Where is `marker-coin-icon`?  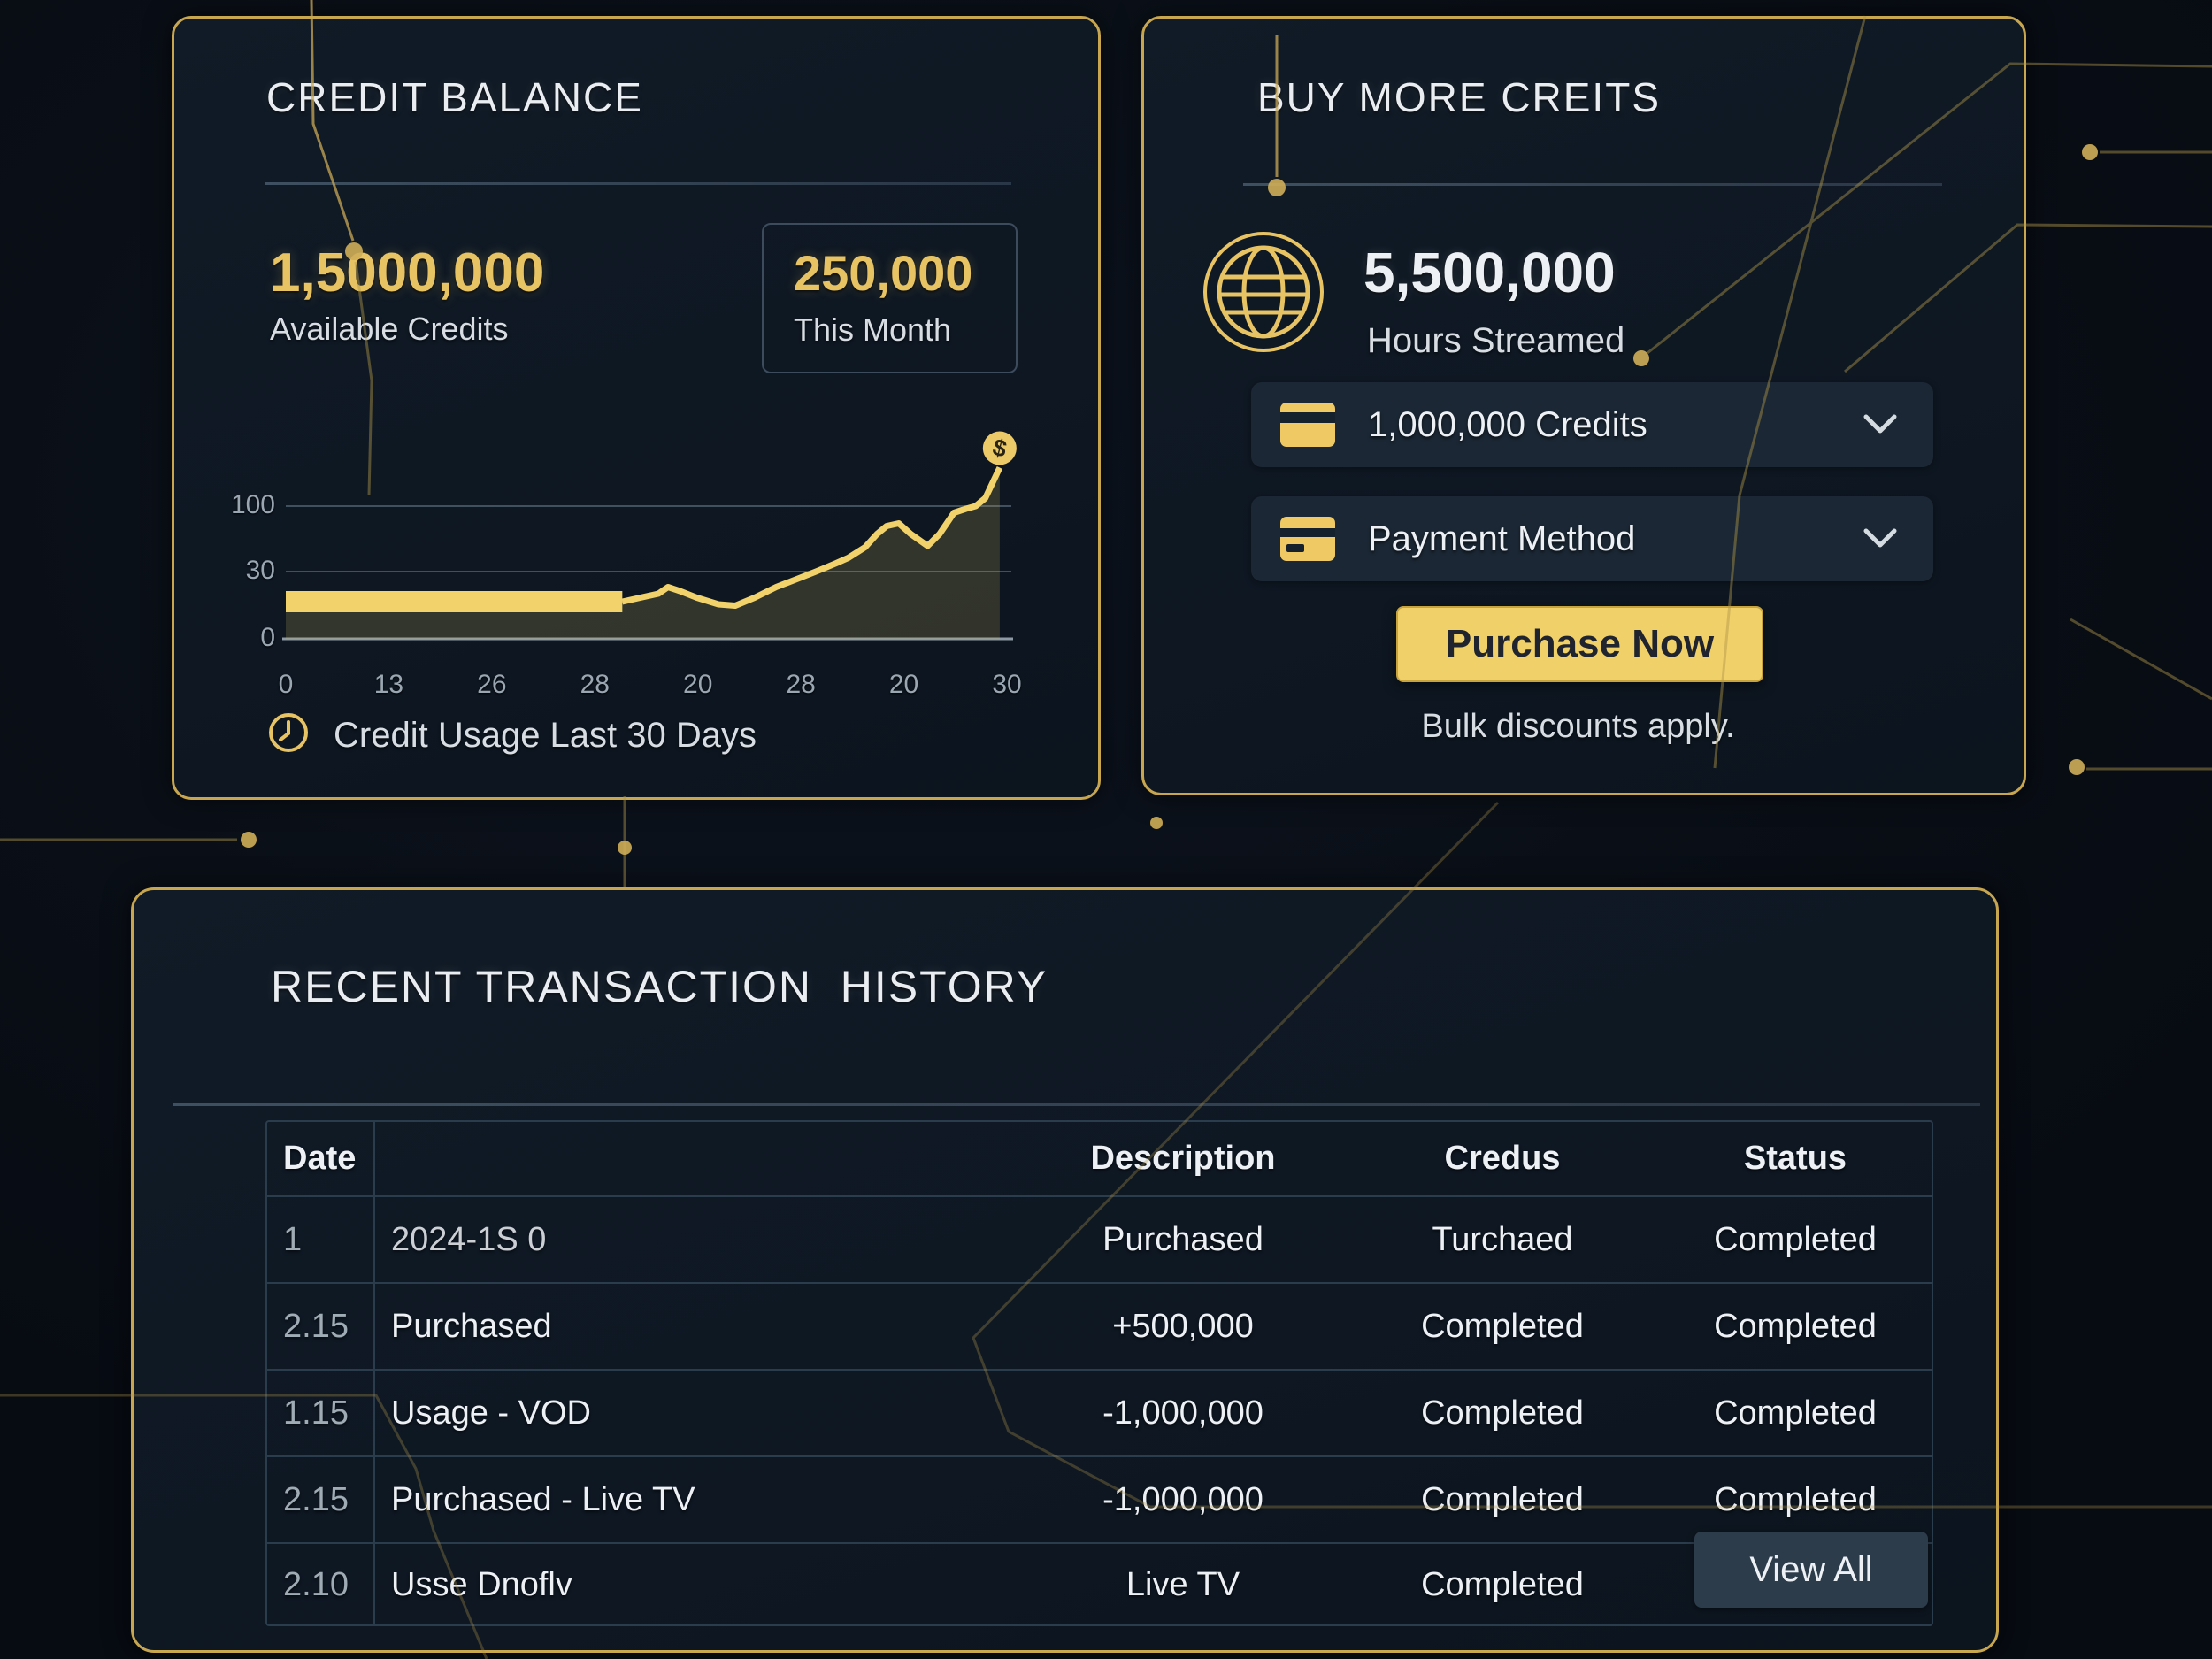
marker-coin-icon is located at coordinates (999, 448).